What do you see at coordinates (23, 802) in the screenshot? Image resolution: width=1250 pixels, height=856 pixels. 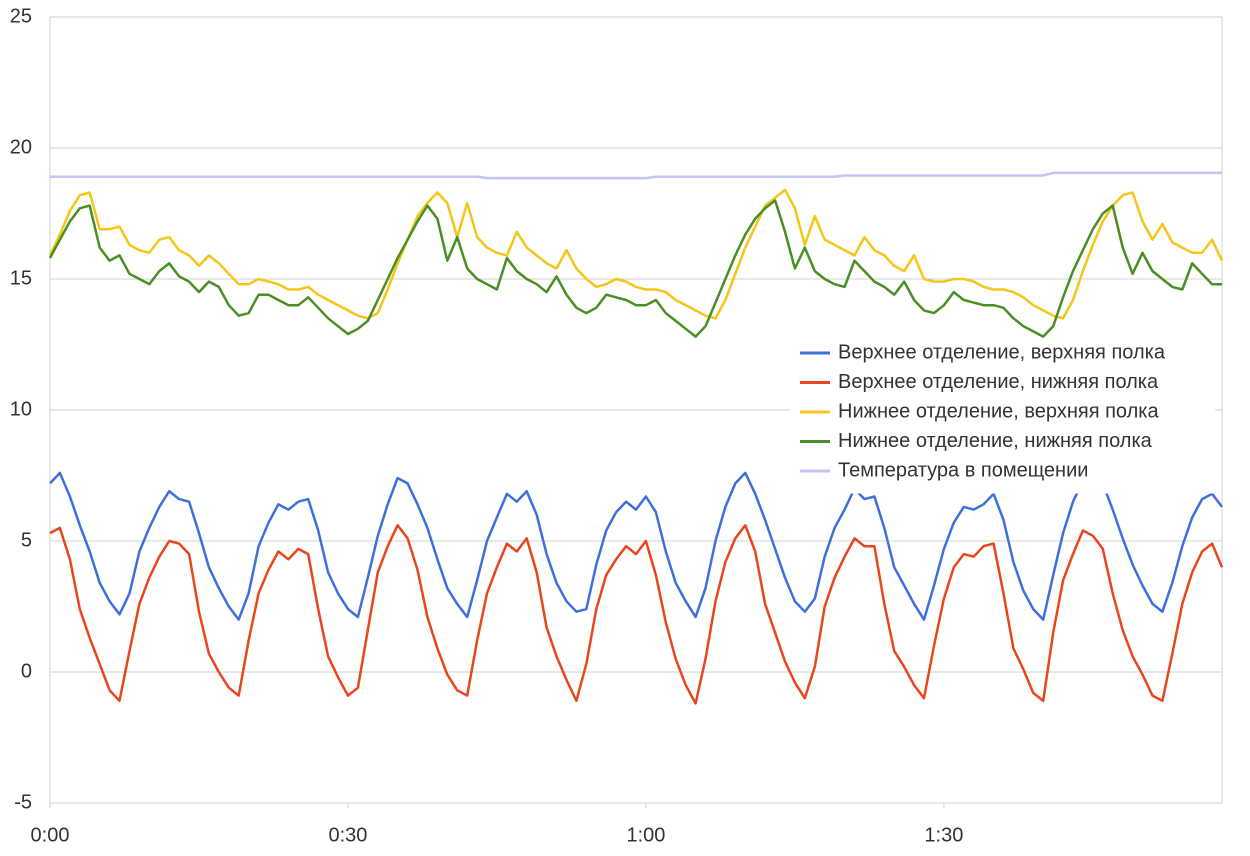 I see `y-tick-label: -5` at bounding box center [23, 802].